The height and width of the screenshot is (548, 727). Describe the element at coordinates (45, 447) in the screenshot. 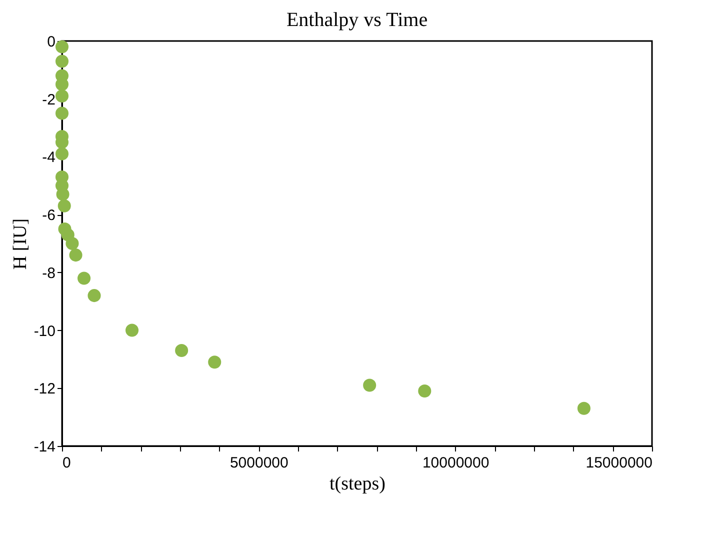

I see `y-tick-label: -14` at that location.